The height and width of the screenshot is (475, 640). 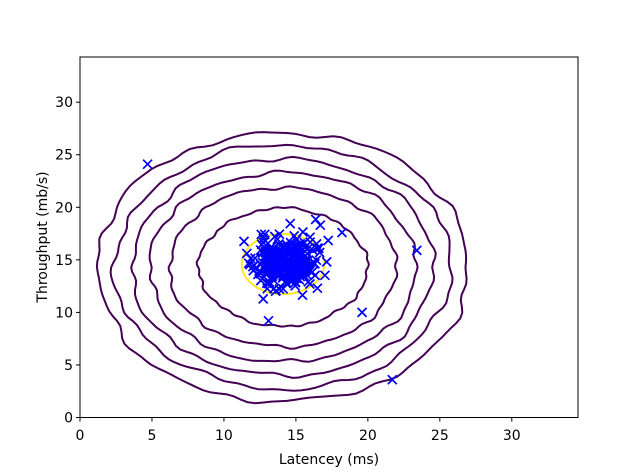 What do you see at coordinates (512, 436) in the screenshot?
I see `x-tick-label: 30` at bounding box center [512, 436].